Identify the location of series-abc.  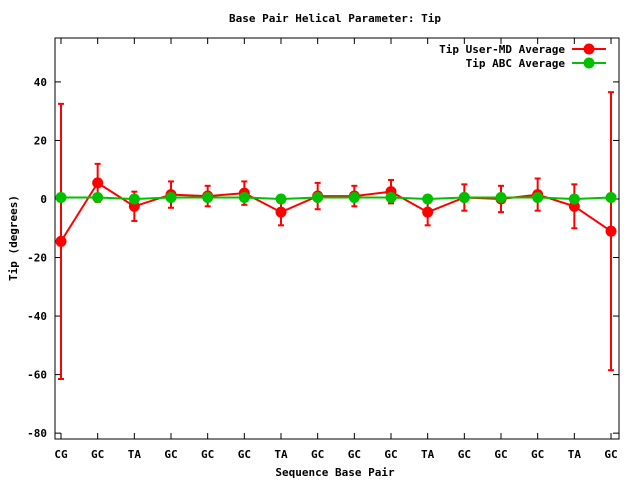
(336, 198).